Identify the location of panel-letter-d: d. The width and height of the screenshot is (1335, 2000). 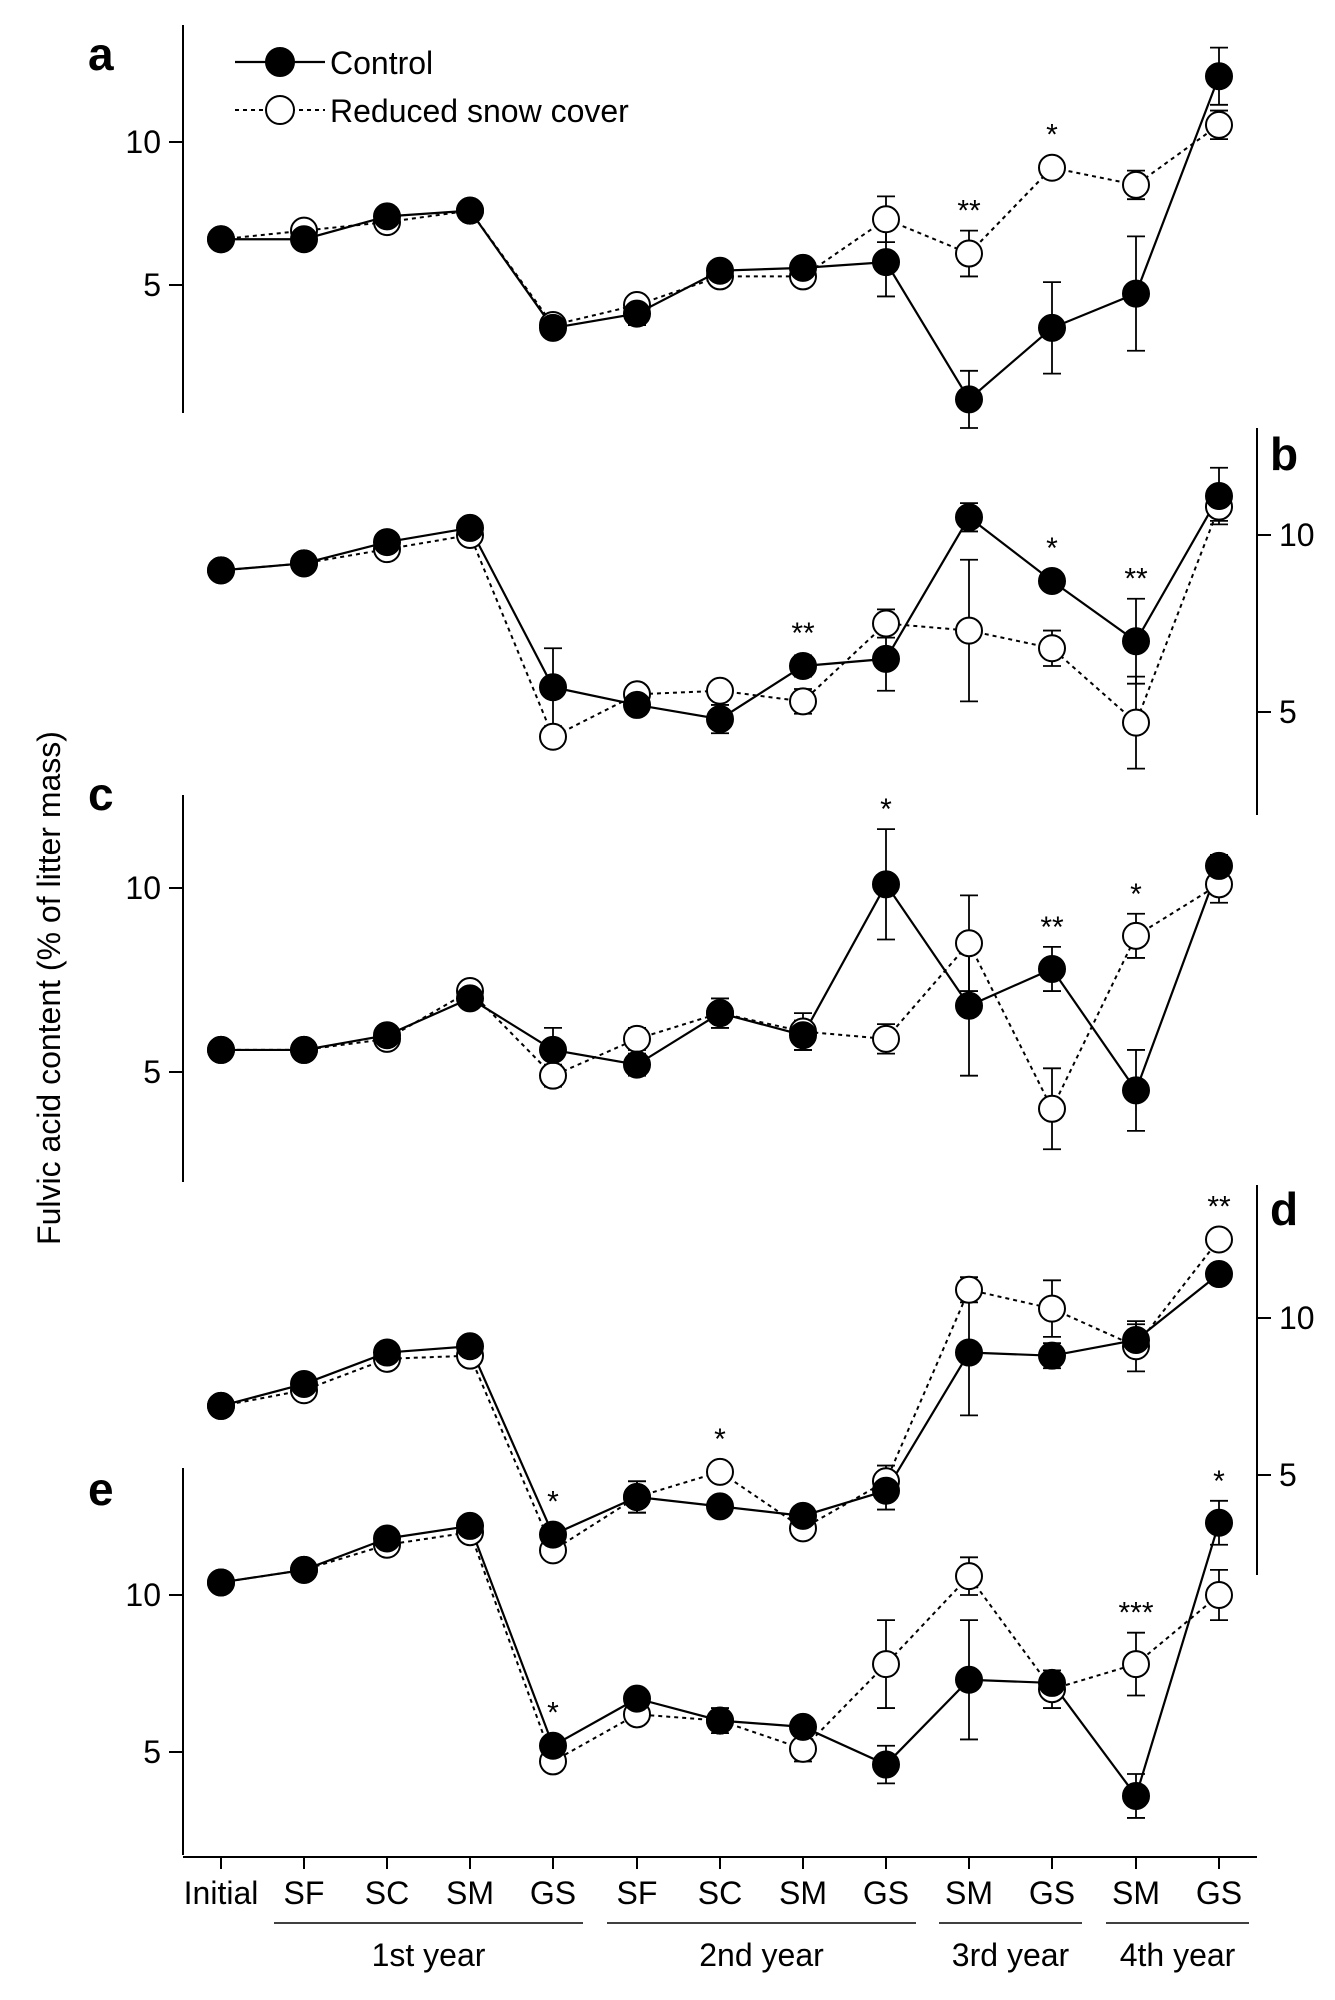
(1284, 1209).